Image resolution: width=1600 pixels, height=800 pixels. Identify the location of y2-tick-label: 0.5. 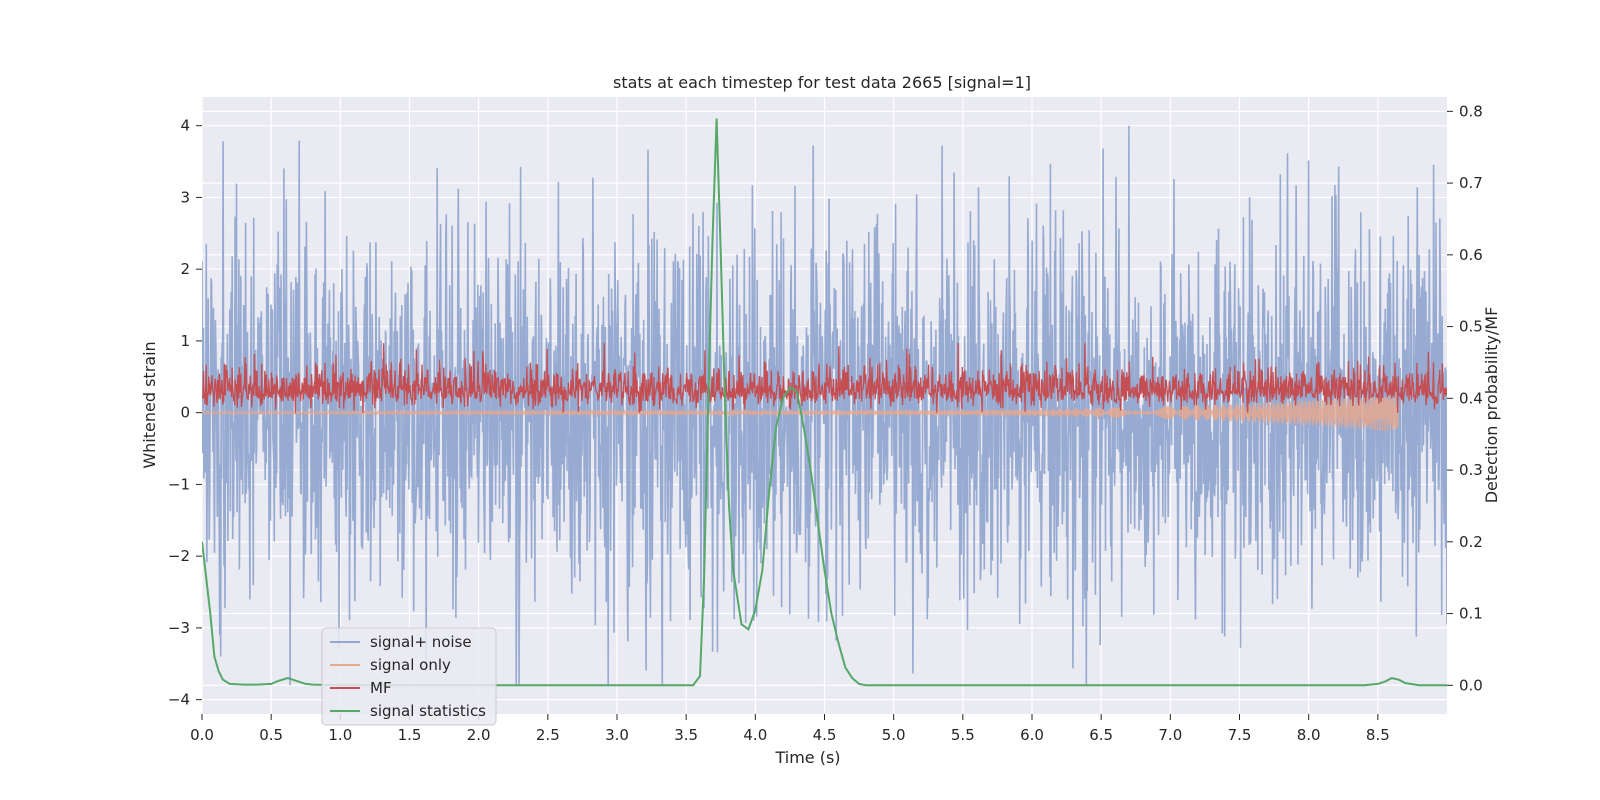
(1471, 327).